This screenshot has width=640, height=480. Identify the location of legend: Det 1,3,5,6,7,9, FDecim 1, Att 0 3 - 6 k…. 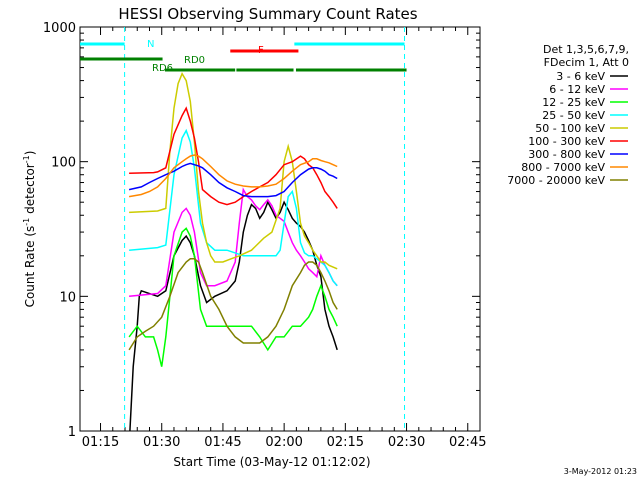
(568, 115).